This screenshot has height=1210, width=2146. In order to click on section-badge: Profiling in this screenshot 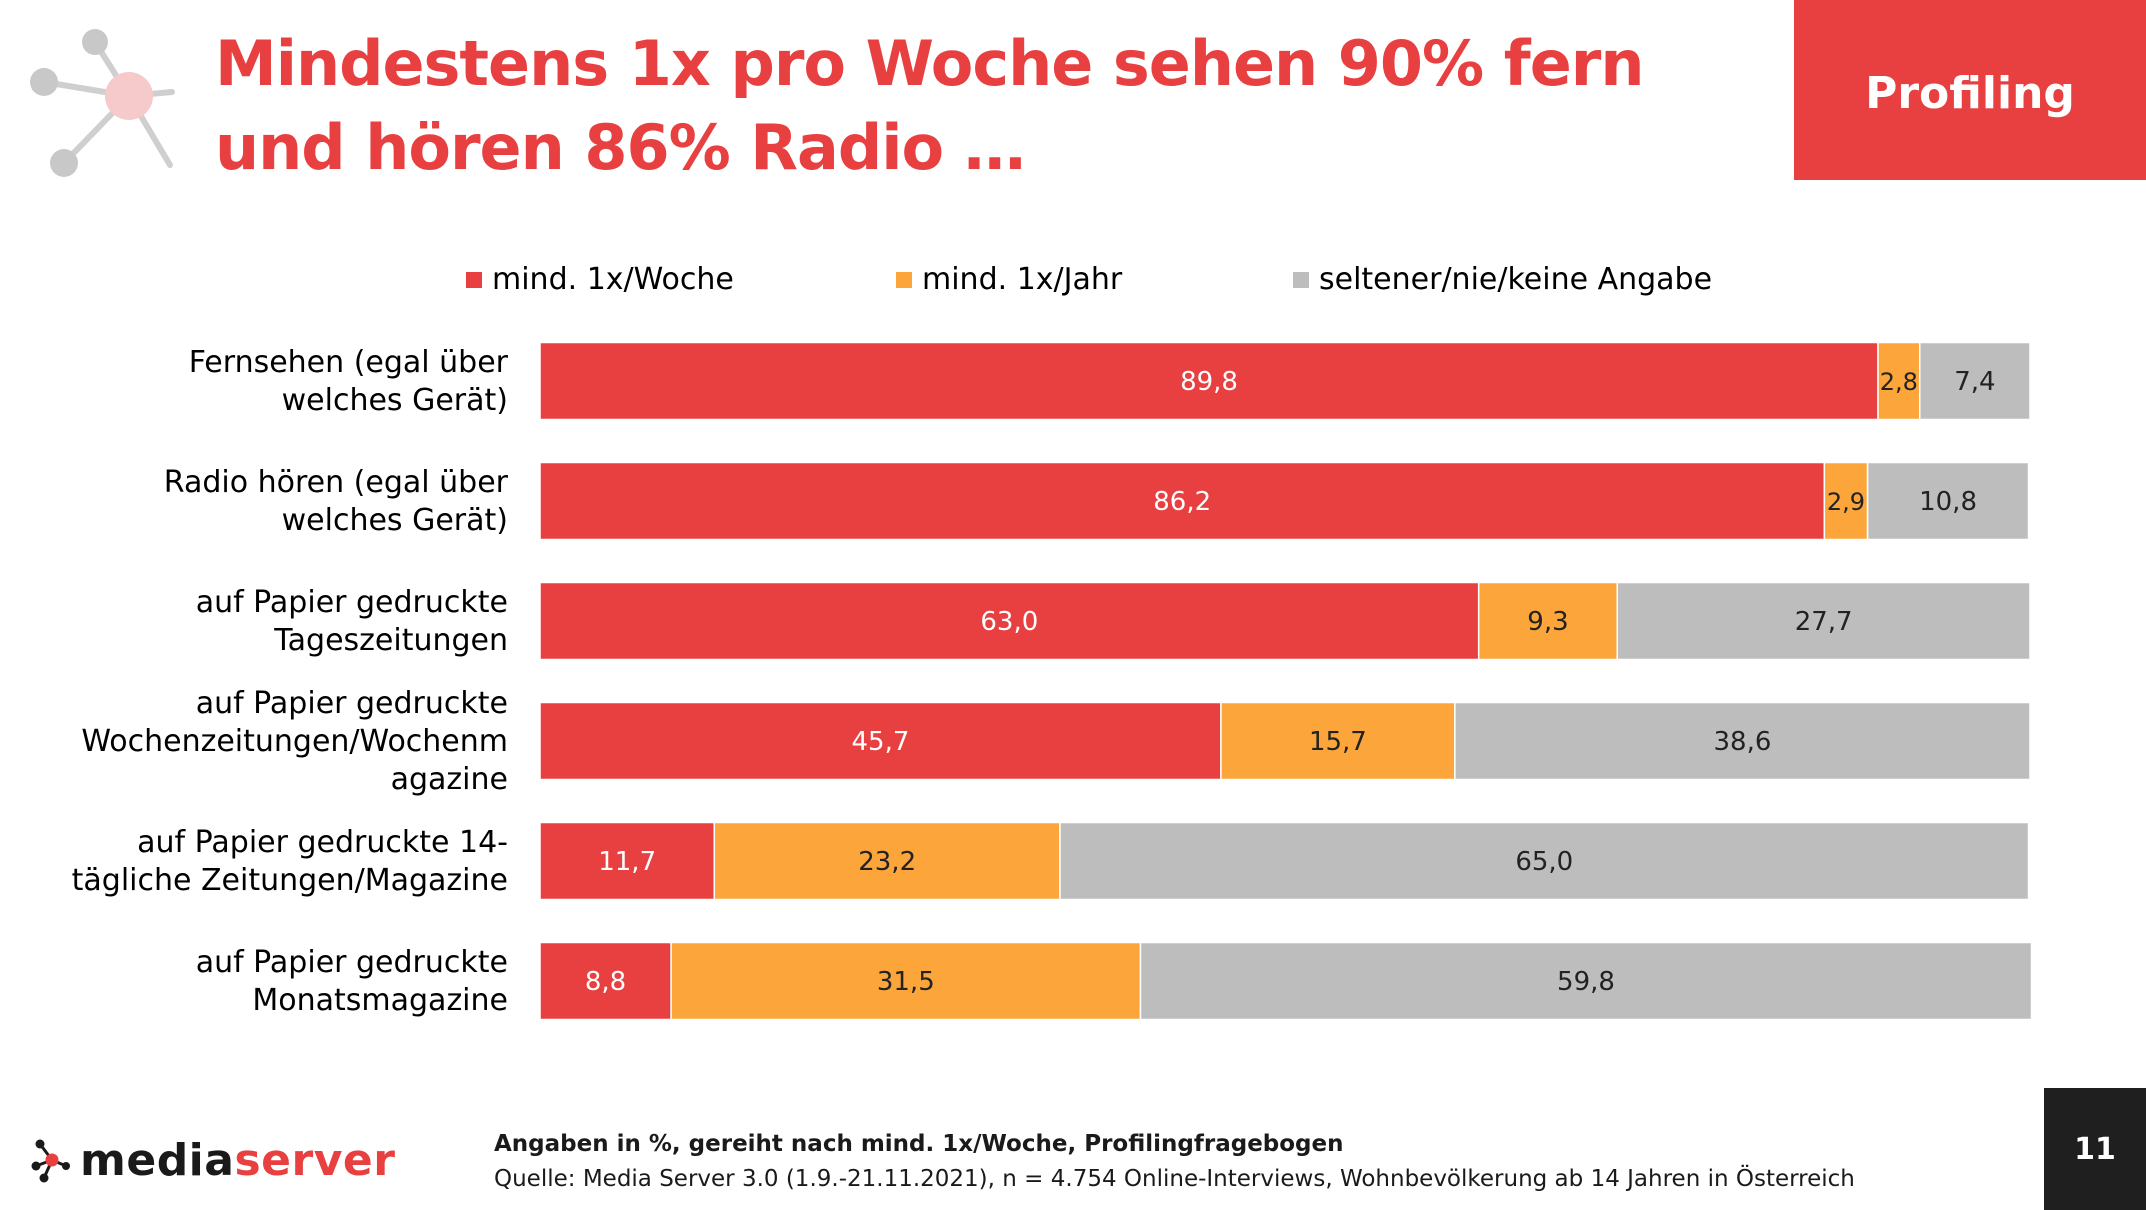, I will do `click(1970, 90)`.